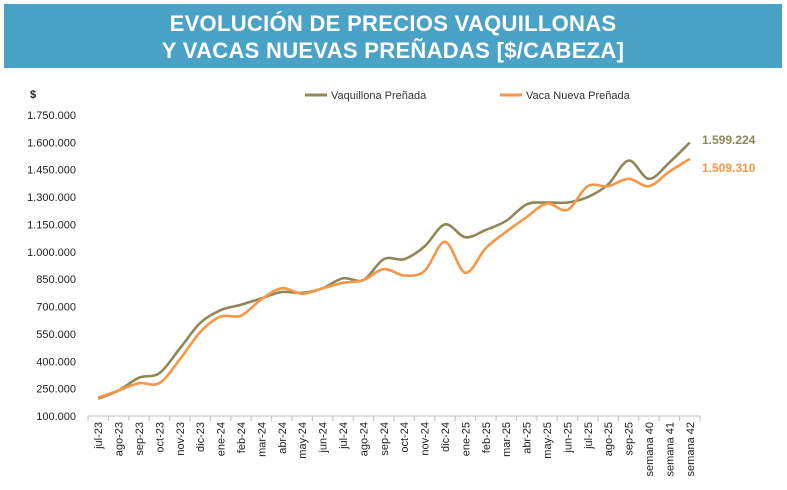  I want to click on y-tick-label: 250.000, so click(56, 390).